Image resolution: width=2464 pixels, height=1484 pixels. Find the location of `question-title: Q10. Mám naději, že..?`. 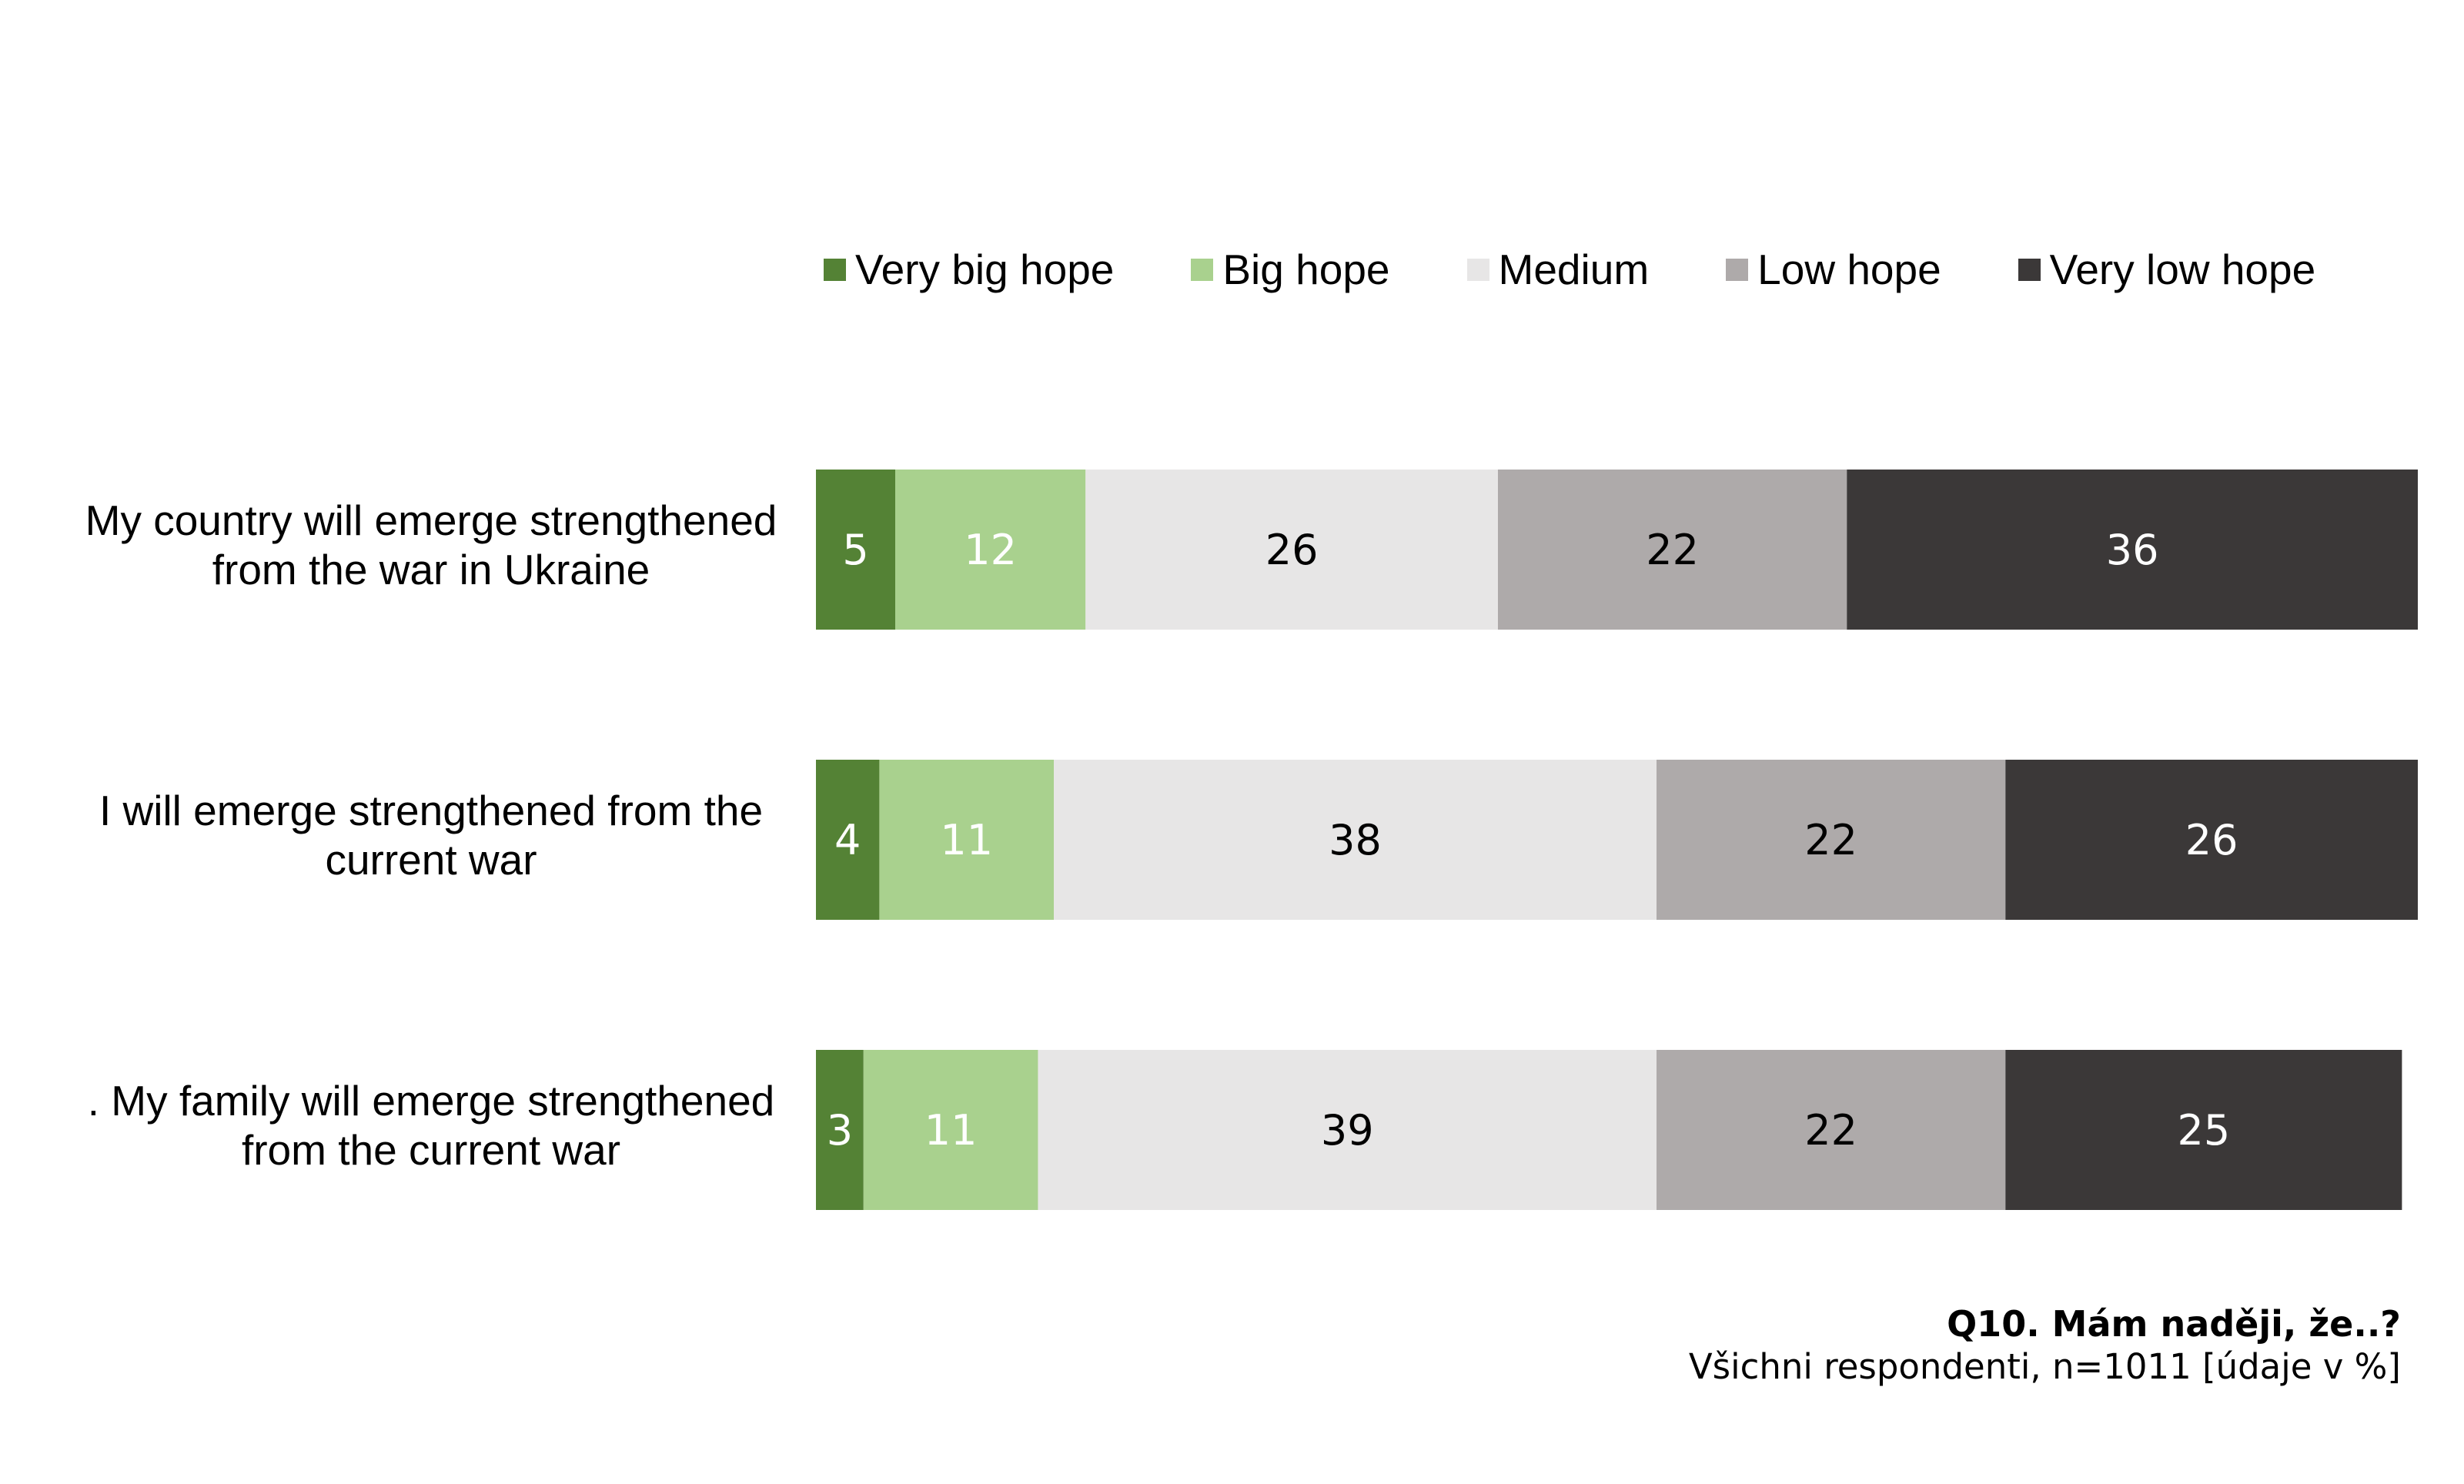

question-title: Q10. Mám naději, že..? is located at coordinates (2174, 1324).